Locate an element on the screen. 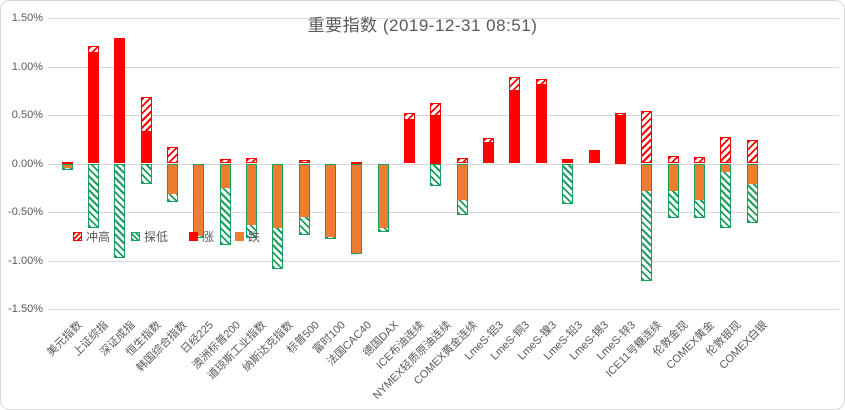 This screenshot has height=410, width=845. chart-title: 重要指数 (2019-12-31 08:51) is located at coordinates (422, 25).